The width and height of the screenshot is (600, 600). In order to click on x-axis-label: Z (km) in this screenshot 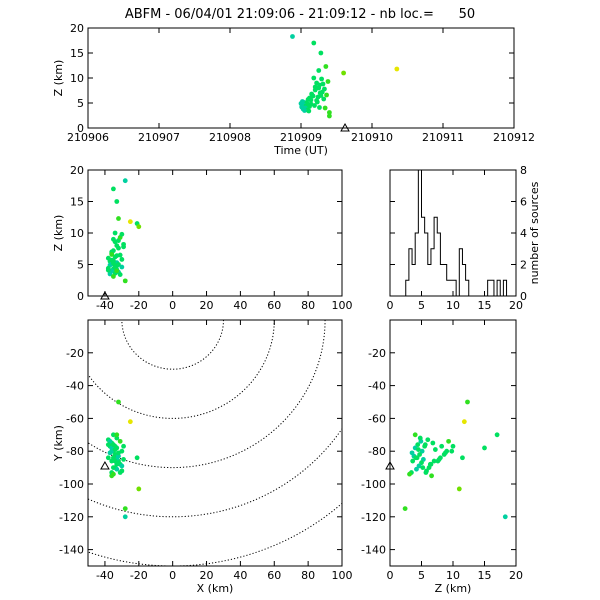, I will do `click(453, 588)`.